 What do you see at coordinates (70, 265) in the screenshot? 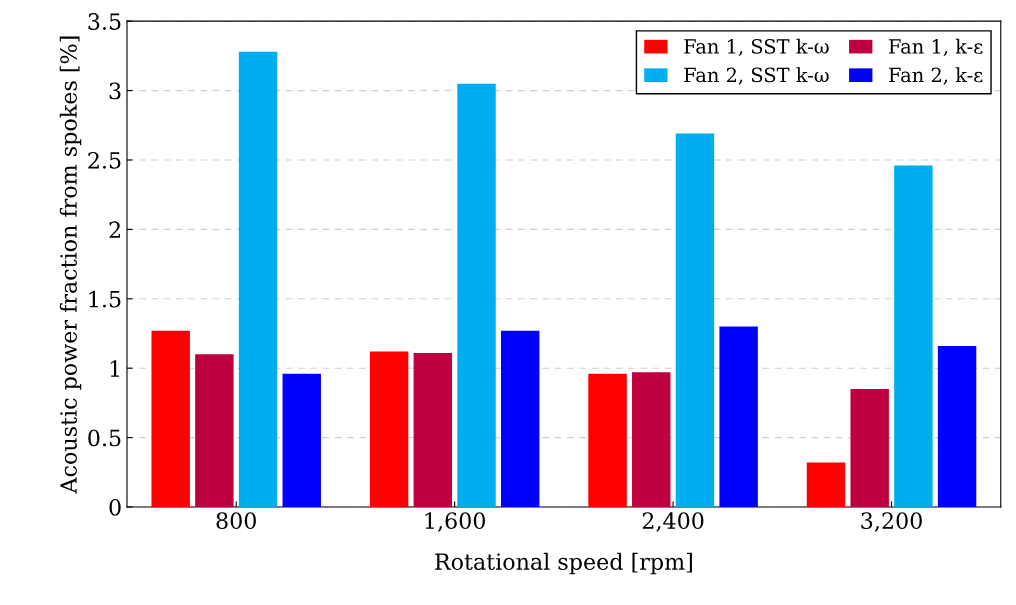
I see `y-axis-title: Acoustic power fraction from spokes [%]` at bounding box center [70, 265].